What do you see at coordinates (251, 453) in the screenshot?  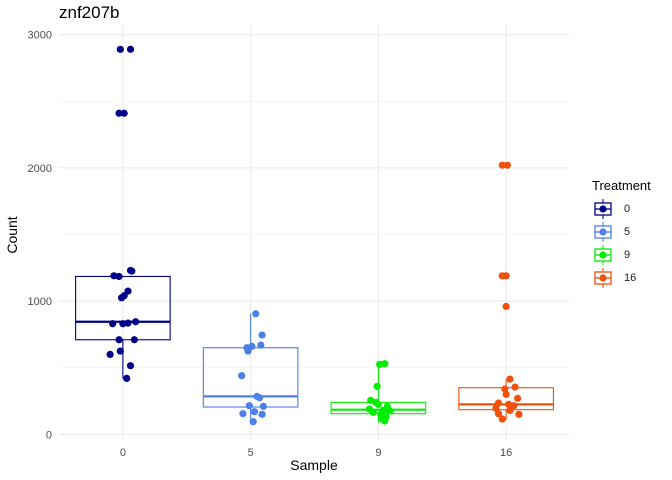 I see `x-tick-label: 5` at bounding box center [251, 453].